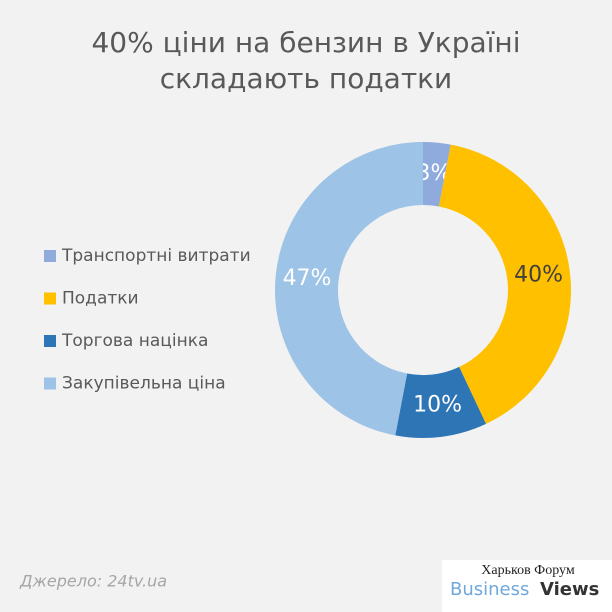  I want to click on legend-label: Транспортні витрати, so click(156, 256).